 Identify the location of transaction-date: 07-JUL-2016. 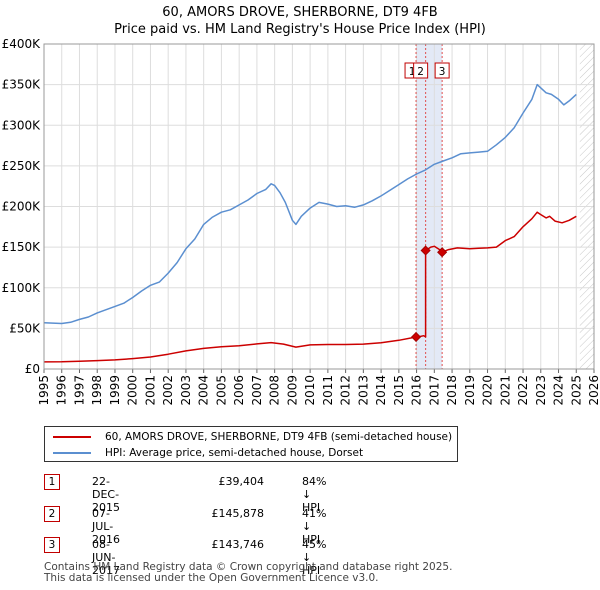
(106, 526).